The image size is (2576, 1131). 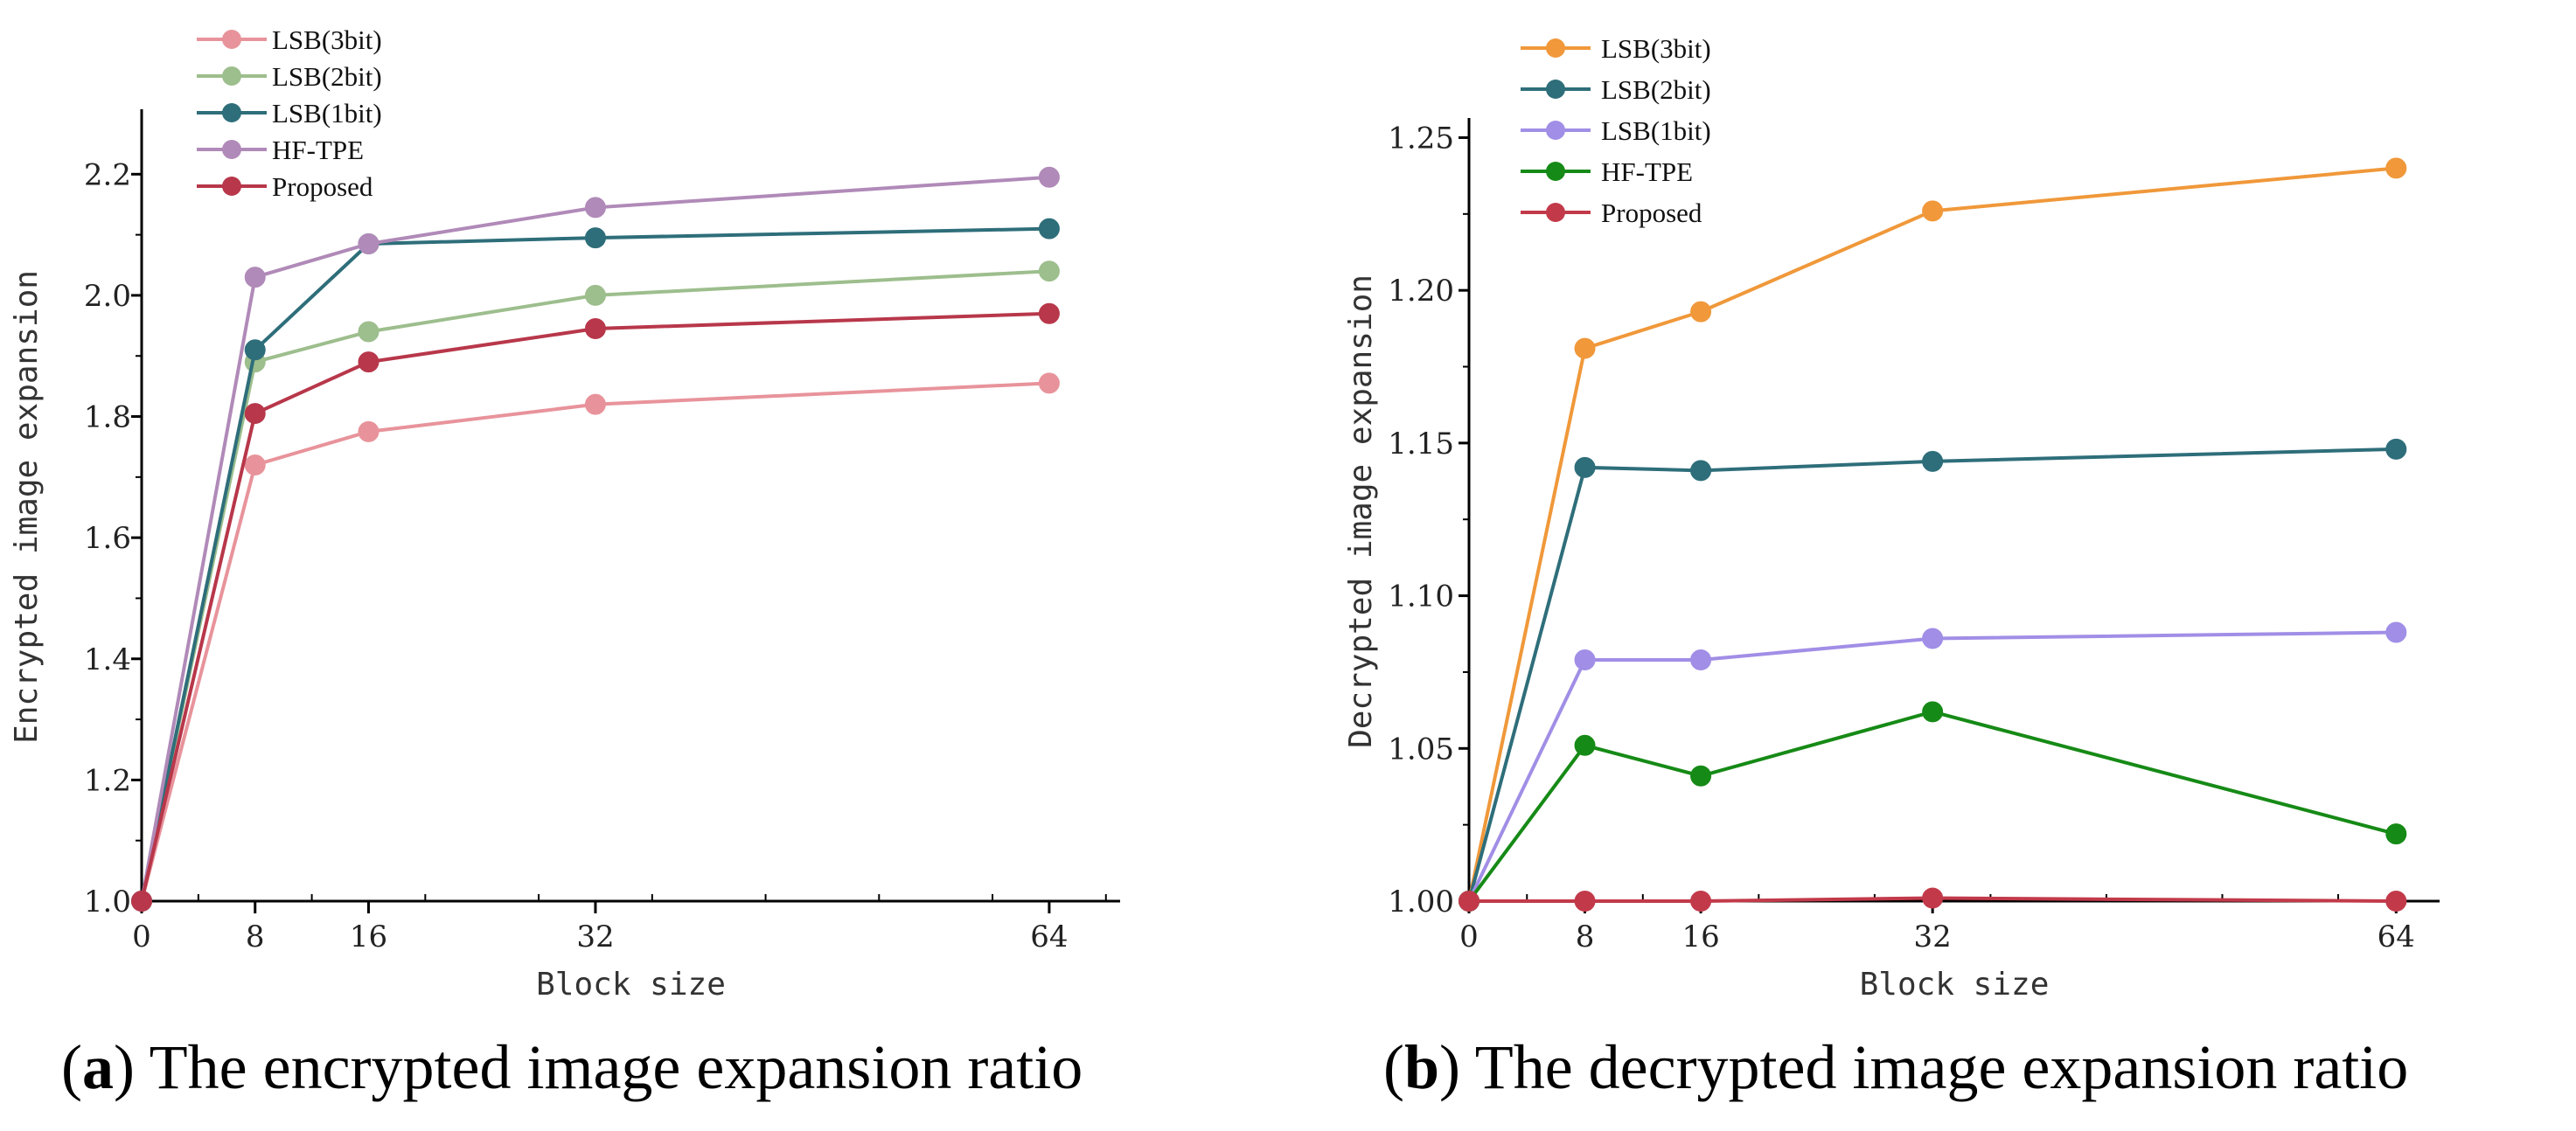 I want to click on chart-a-ytick-label: 2.2, so click(x=107, y=174).